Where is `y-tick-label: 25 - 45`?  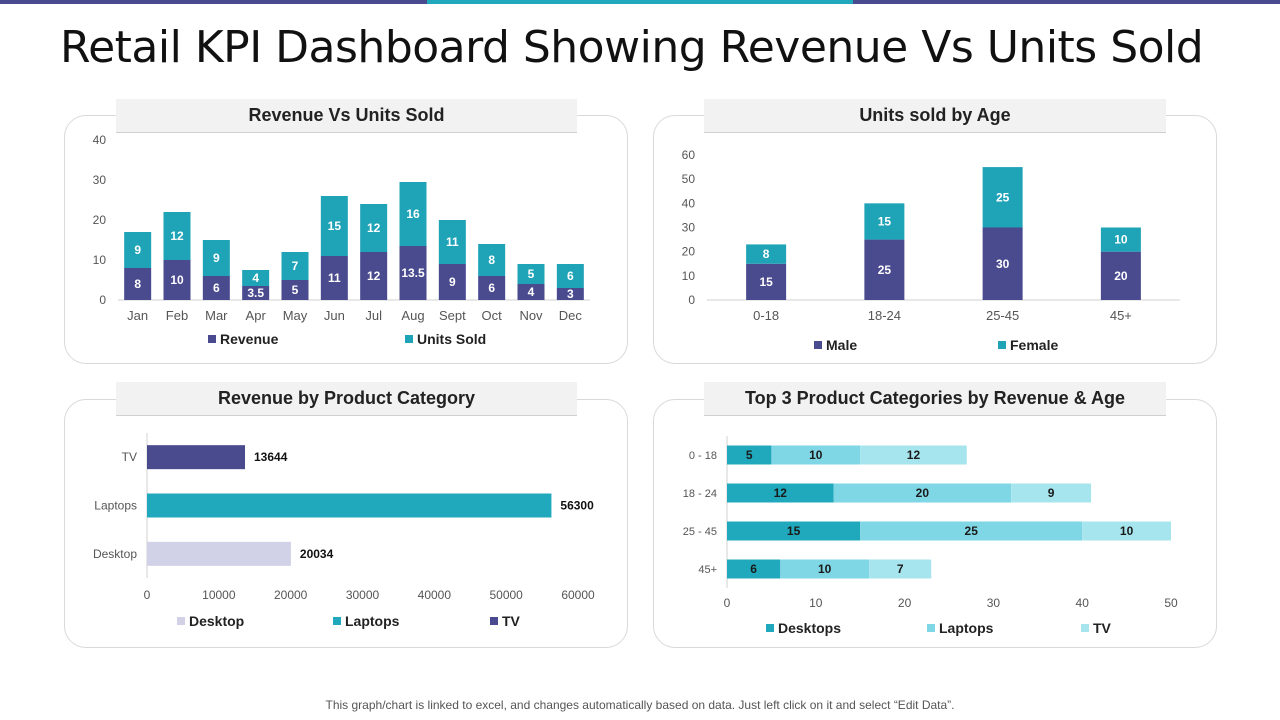 y-tick-label: 25 - 45 is located at coordinates (700, 532).